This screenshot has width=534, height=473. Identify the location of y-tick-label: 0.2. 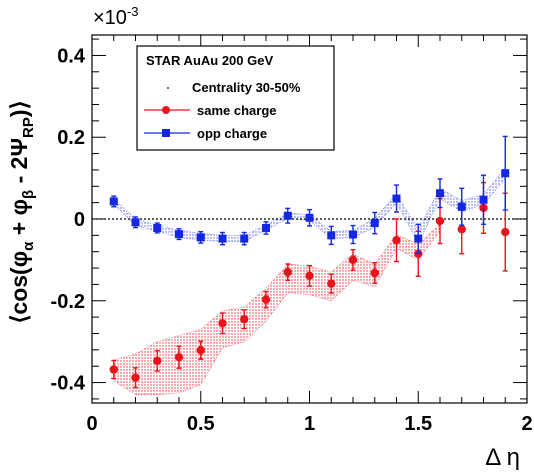
(71, 138).